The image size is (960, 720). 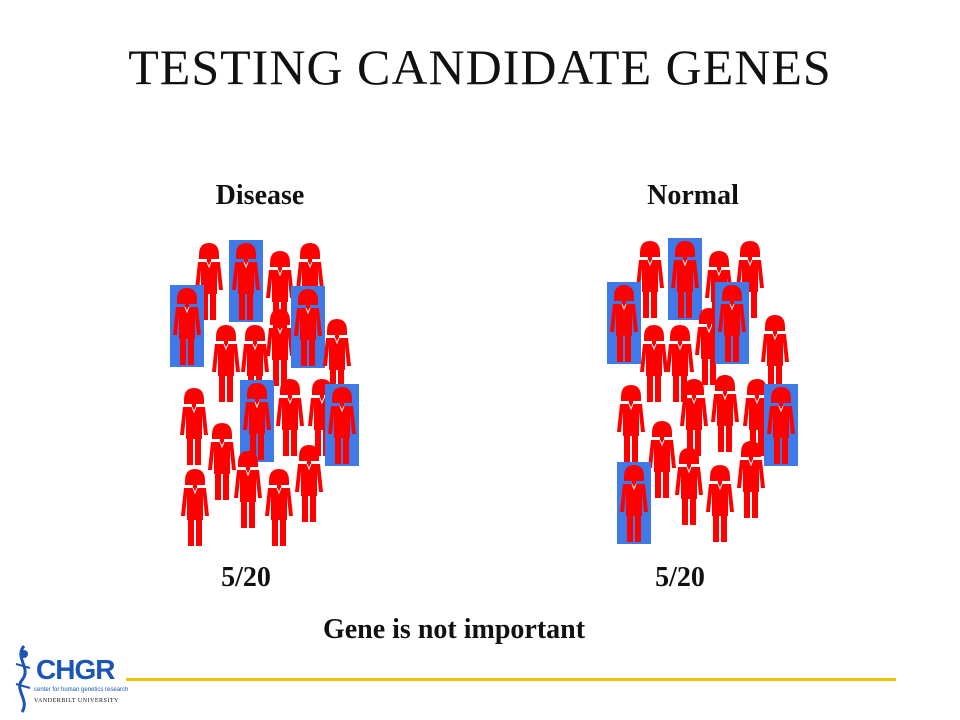 What do you see at coordinates (23, 679) in the screenshot?
I see `helix-icon` at bounding box center [23, 679].